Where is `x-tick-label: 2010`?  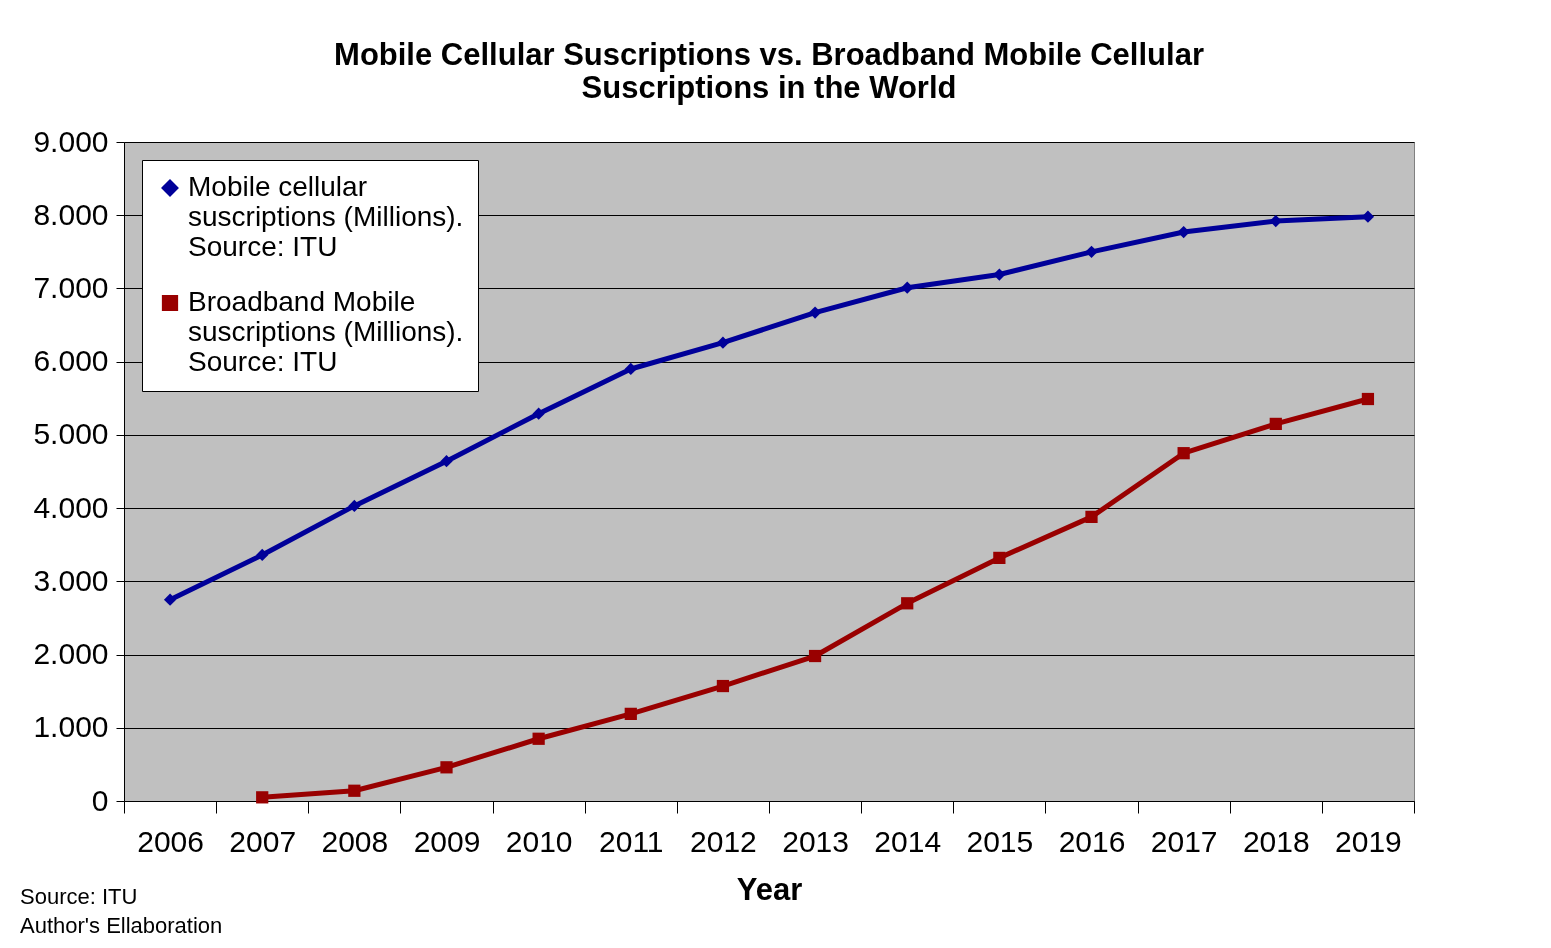 x-tick-label: 2010 is located at coordinates (539, 841).